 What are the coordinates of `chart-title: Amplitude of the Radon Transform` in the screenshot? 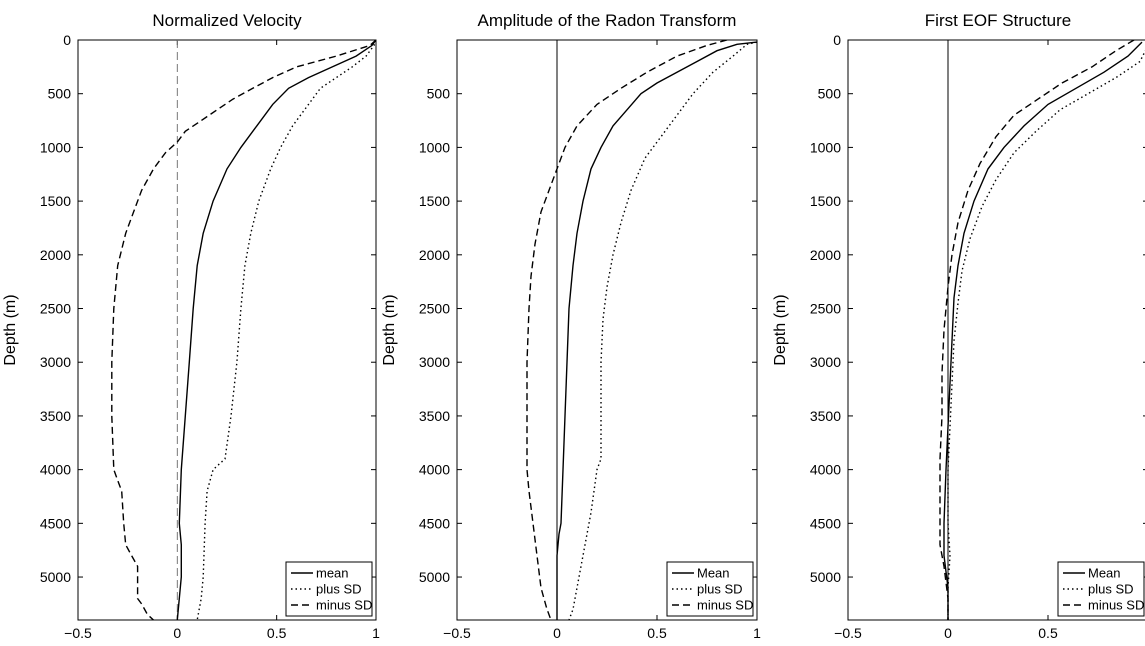 It's located at (607, 20).